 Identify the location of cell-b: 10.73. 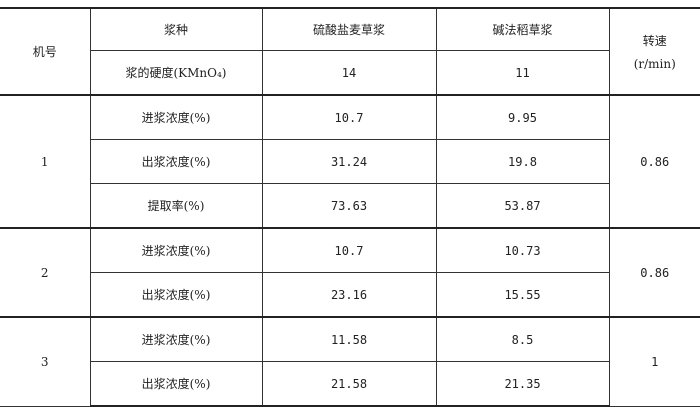
(522, 250).